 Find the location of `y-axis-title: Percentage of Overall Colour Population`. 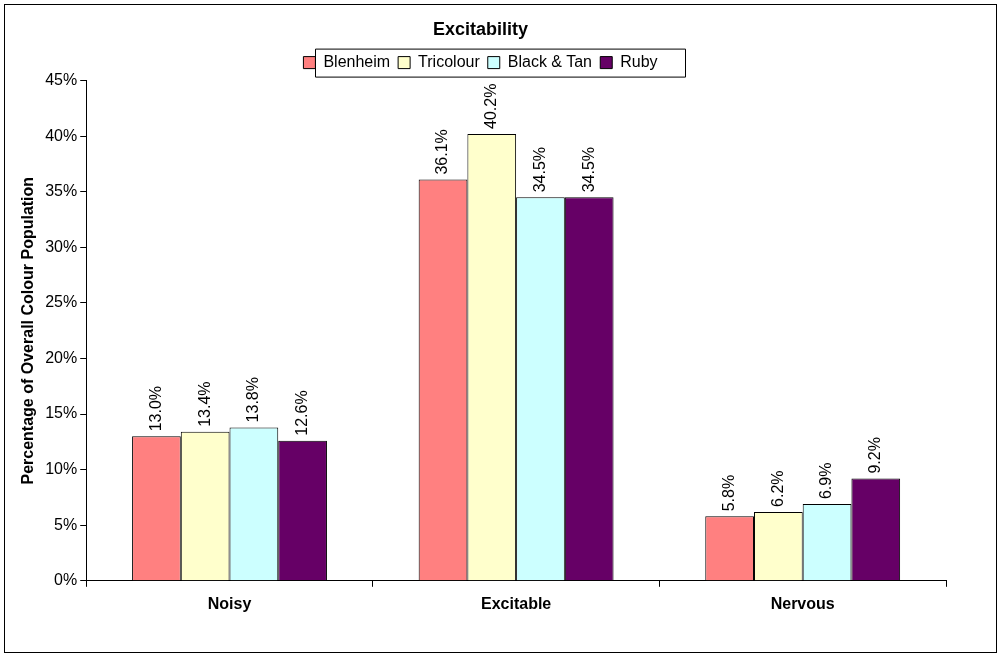

y-axis-title: Percentage of Overall Colour Population is located at coordinates (28, 330).